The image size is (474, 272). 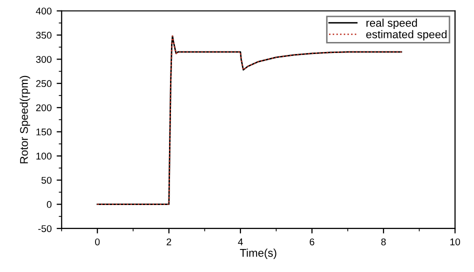 I want to click on x-tick-label: 8, so click(x=383, y=242).